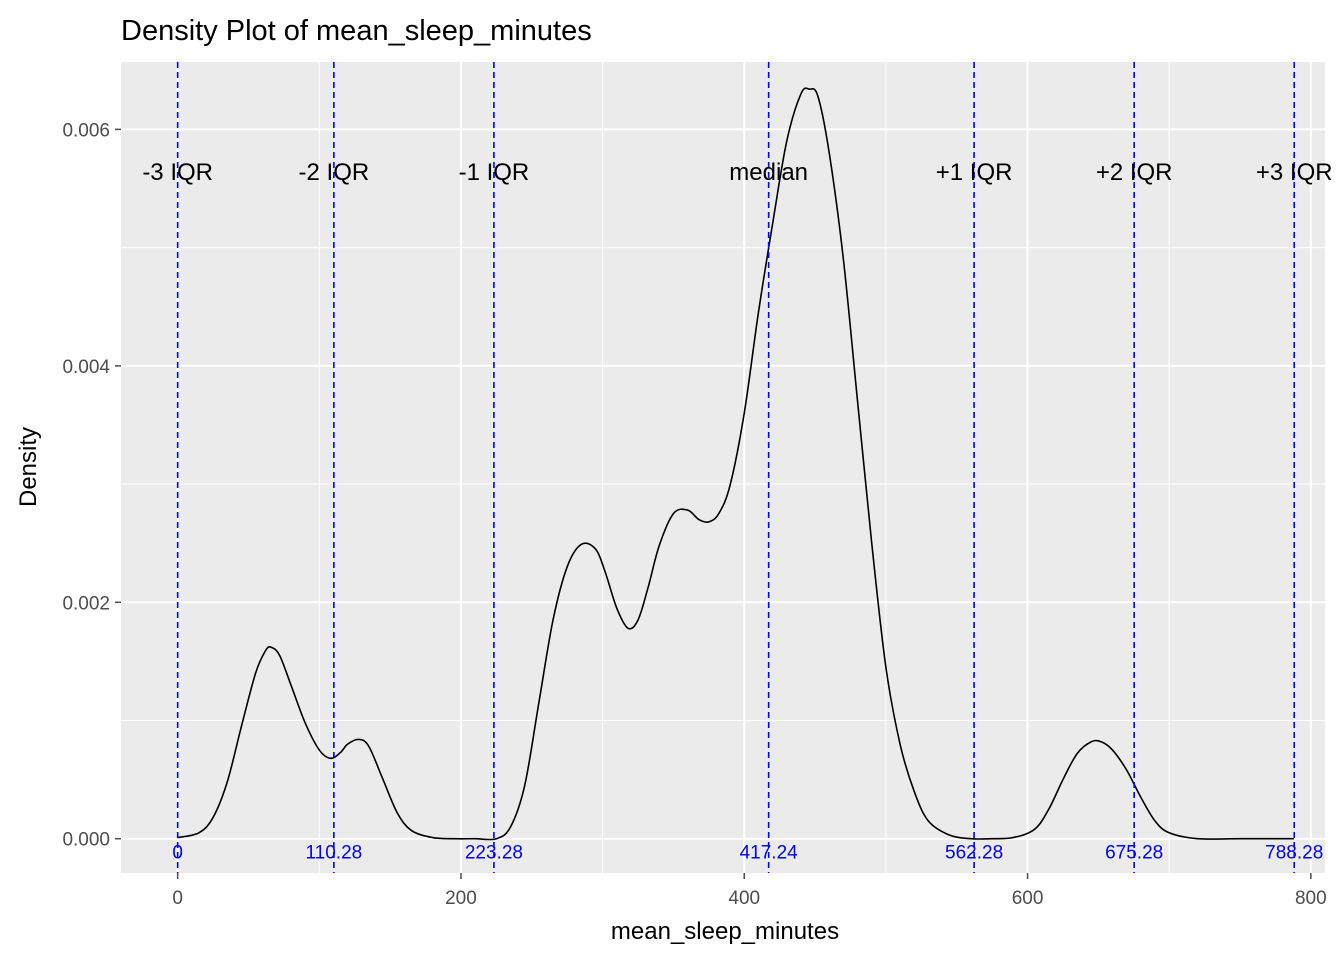 This screenshot has width=1344, height=960. Describe the element at coordinates (769, 853) in the screenshot. I see `reference-value-label: 417.24` at that location.